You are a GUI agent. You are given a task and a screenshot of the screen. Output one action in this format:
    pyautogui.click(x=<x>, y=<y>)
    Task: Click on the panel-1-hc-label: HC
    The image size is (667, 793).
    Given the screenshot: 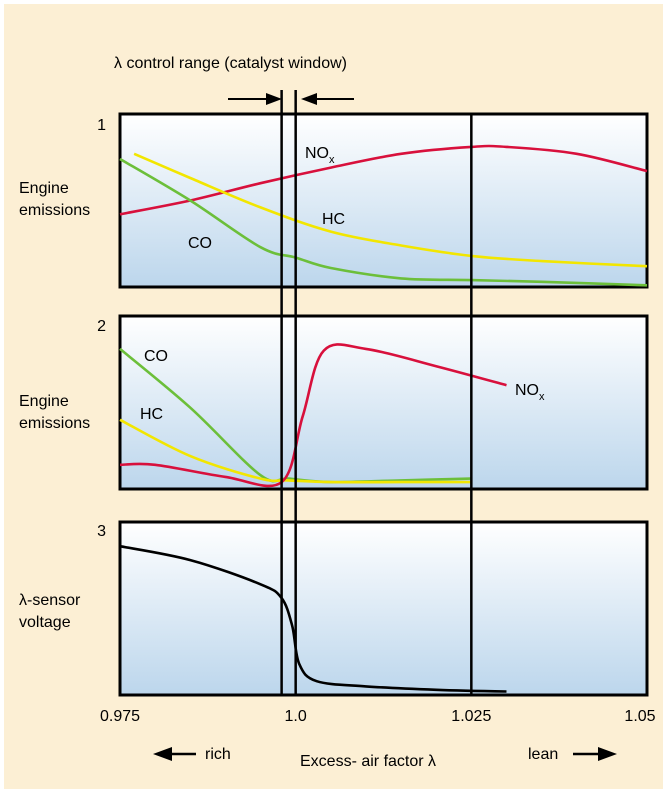 What is the action you would take?
    pyautogui.click(x=333, y=219)
    